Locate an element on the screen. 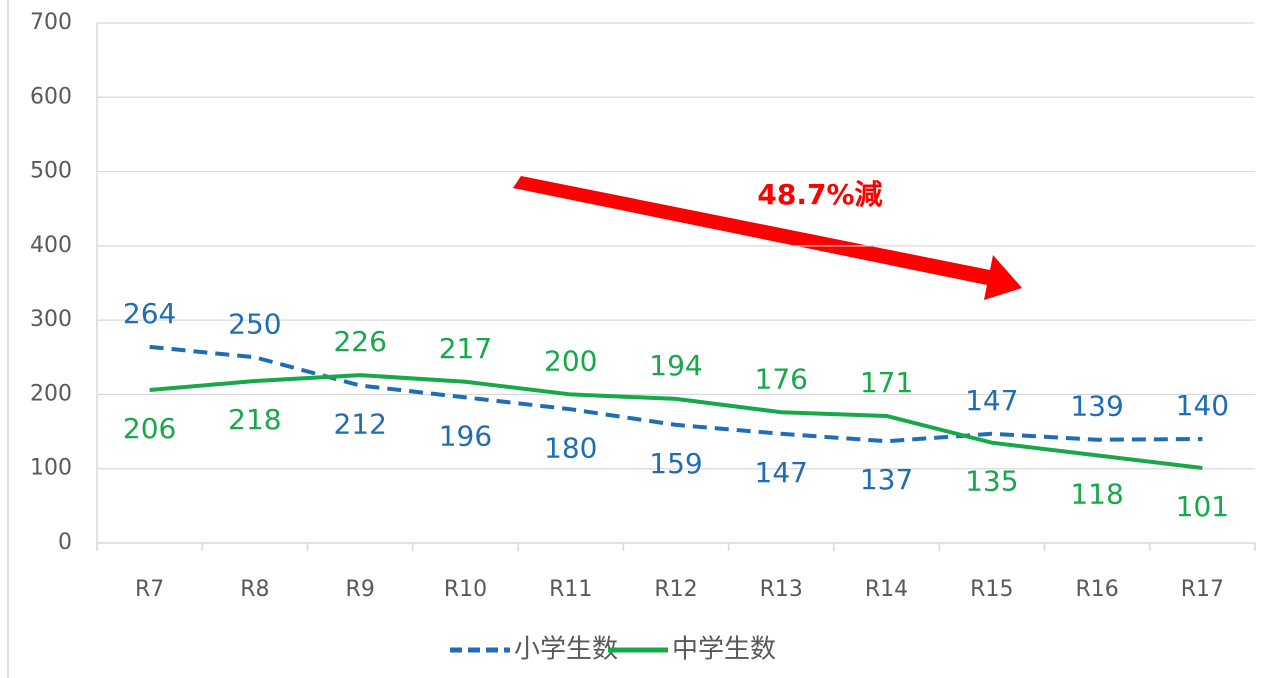 The height and width of the screenshot is (678, 1272). x-tick-label: R12 is located at coordinates (675, 589).